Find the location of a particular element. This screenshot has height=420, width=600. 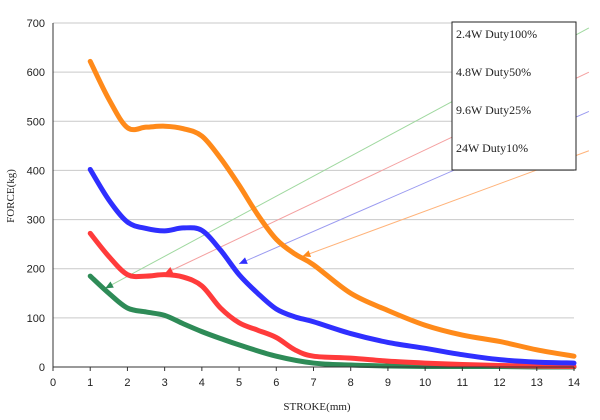

y-tick-label-1: 100 is located at coordinates (36, 319).